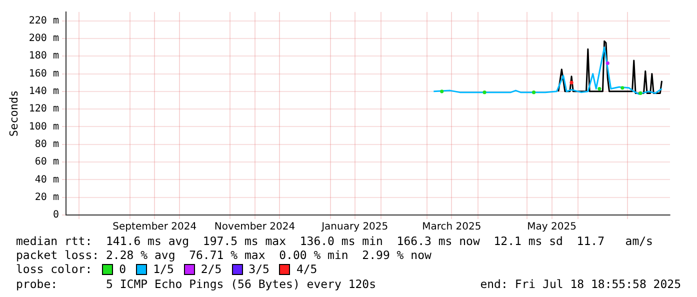 This screenshot has width=697, height=297. What do you see at coordinates (259, 269) in the screenshot?
I see `legend-label: 3/5` at bounding box center [259, 269].